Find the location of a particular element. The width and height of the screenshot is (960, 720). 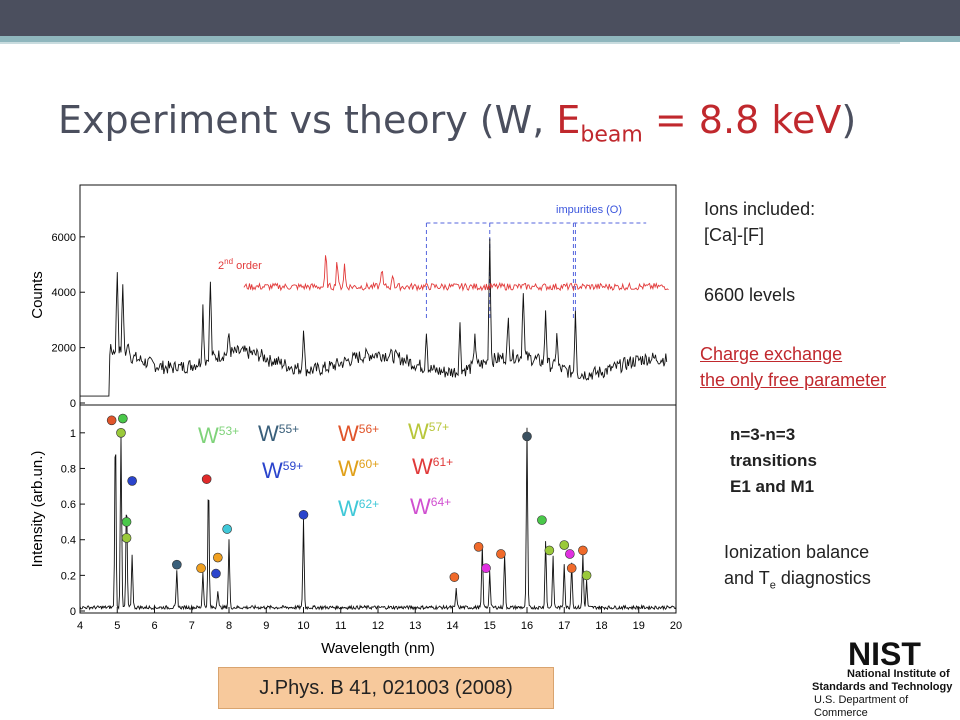

second-order-label: 2nd order is located at coordinates (240, 264).